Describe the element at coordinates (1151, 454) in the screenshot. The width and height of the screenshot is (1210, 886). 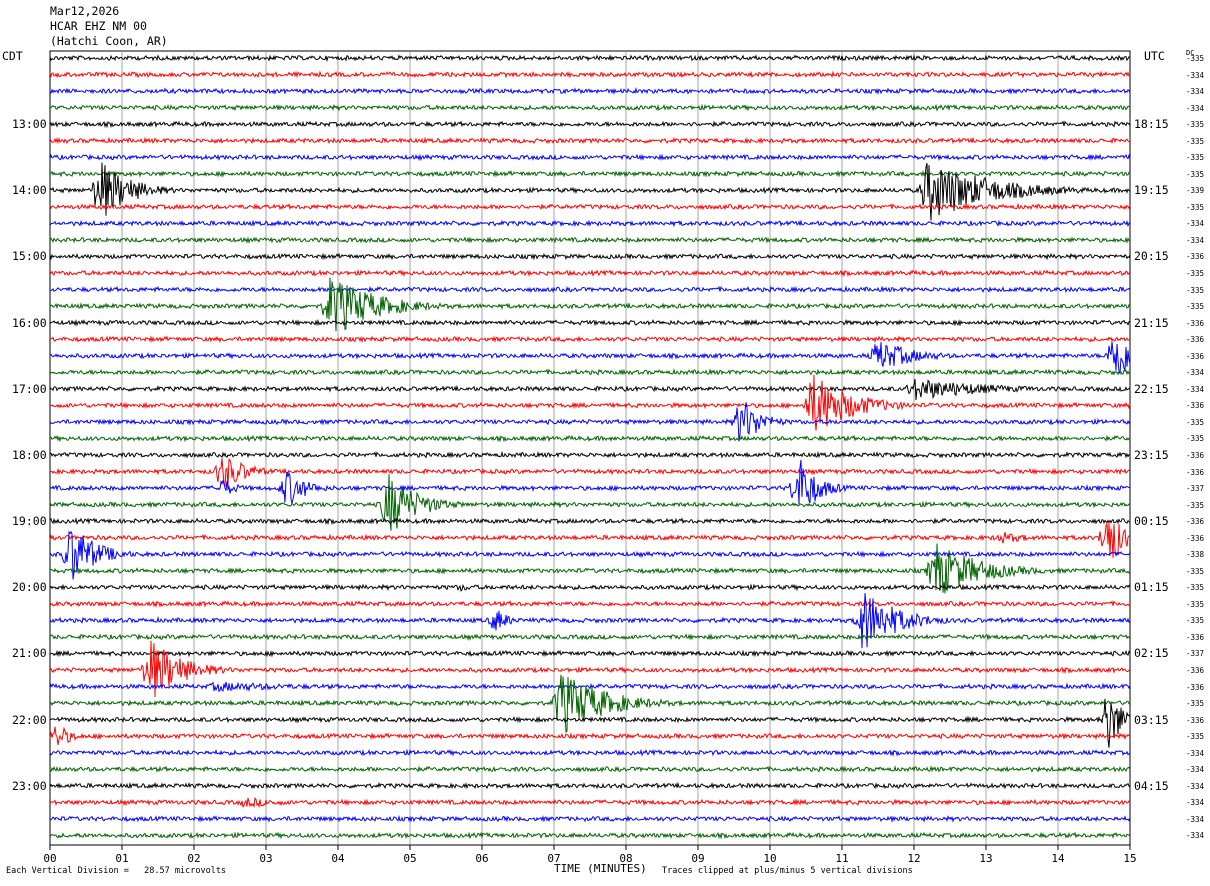
I see `right-time-label: 23:15` at that location.